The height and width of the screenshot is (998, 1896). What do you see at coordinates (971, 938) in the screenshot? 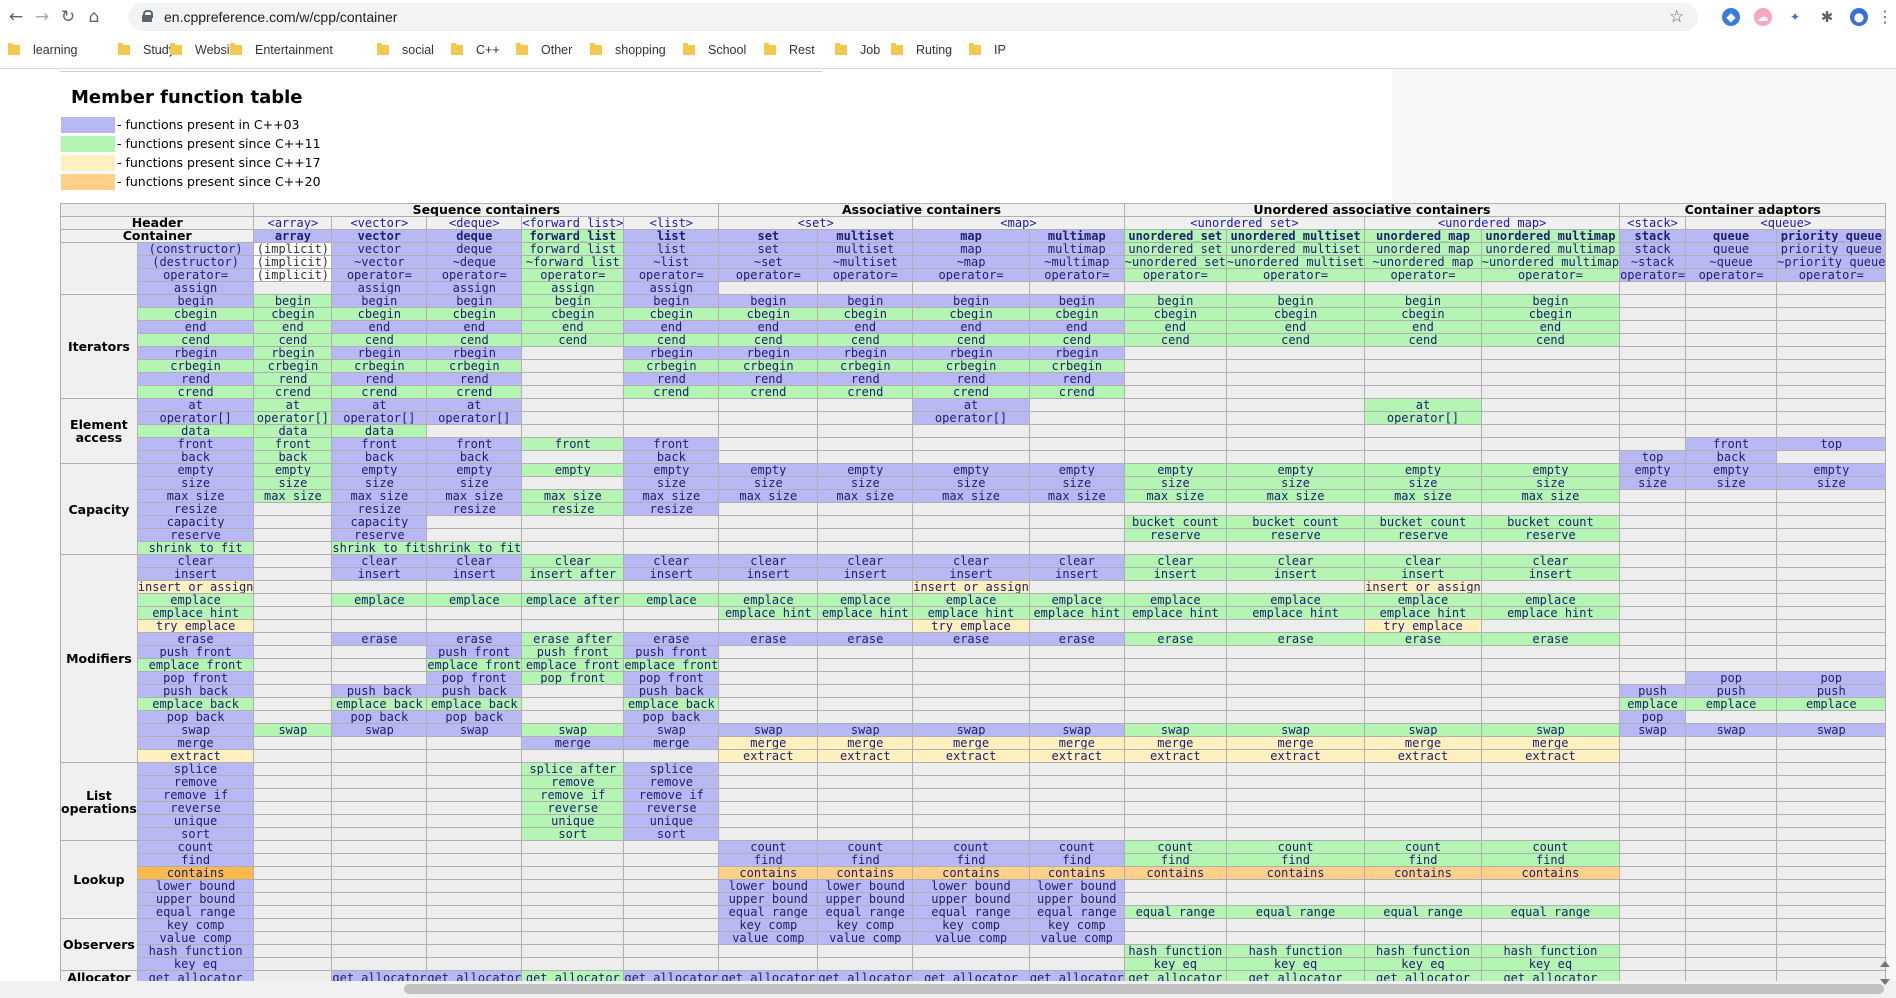
I see `function-cell: value_comp` at bounding box center [971, 938].